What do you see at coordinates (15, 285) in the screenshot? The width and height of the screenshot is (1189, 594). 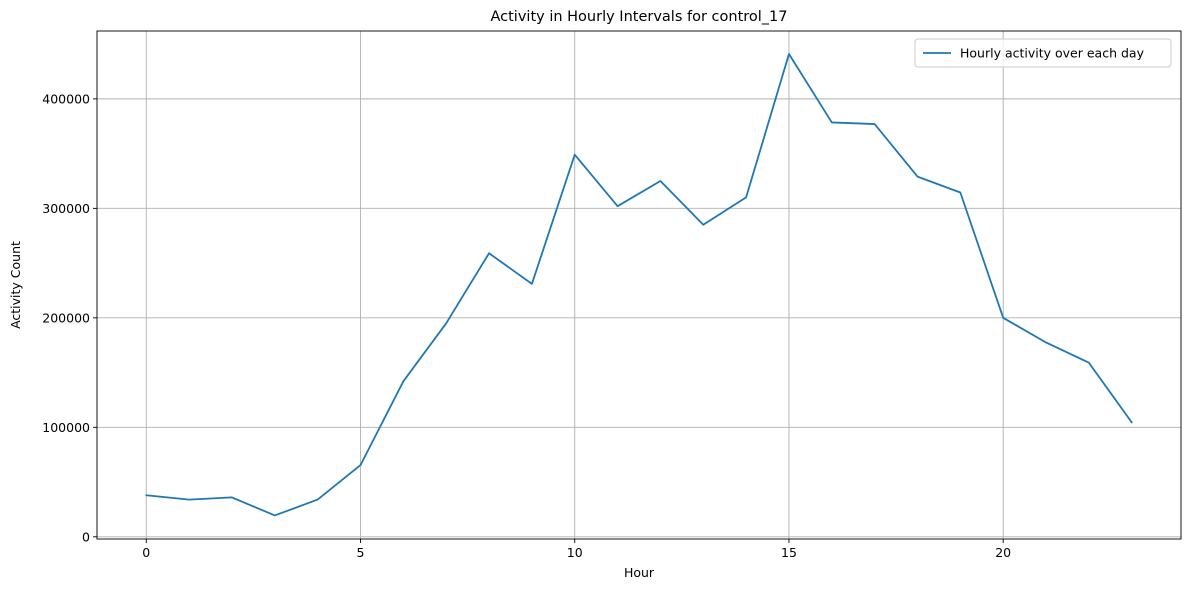 I see `y-axis-title: Activity Count` at bounding box center [15, 285].